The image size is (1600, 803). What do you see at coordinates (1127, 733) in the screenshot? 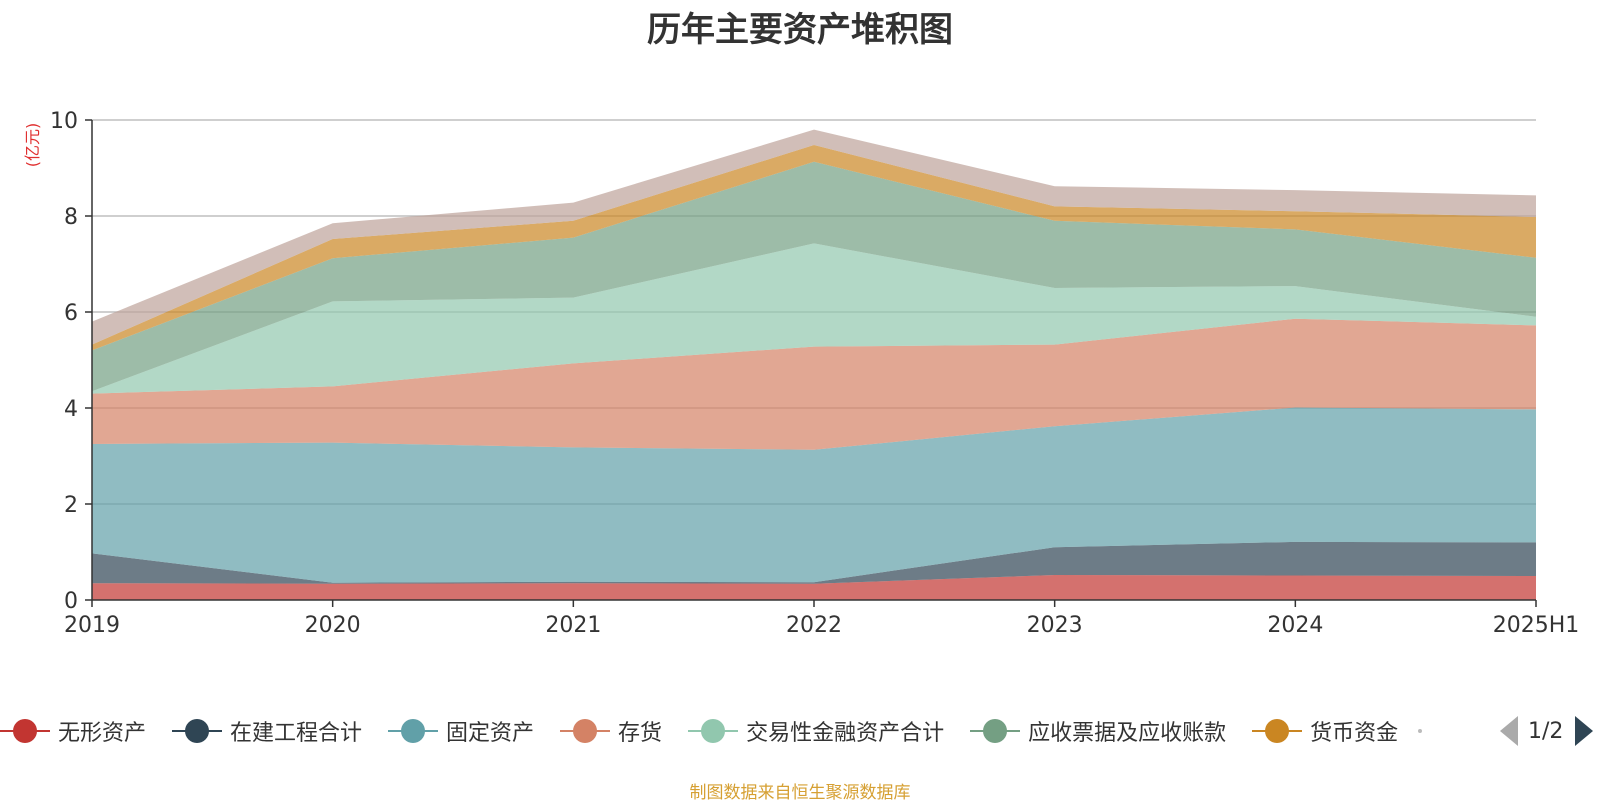
I see `legend-label: 应收票据及应收账款` at bounding box center [1127, 733].